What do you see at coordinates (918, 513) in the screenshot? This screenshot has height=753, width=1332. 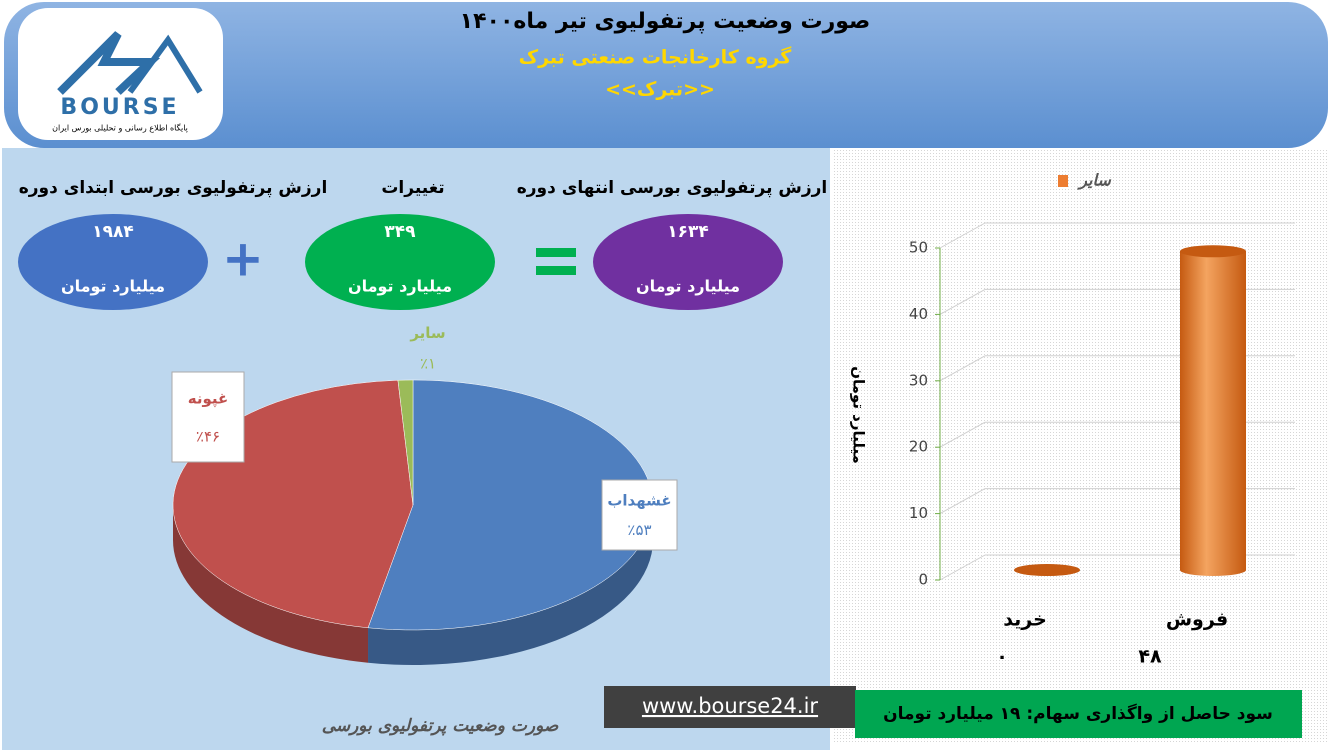 I see `y-tick-label: 10` at bounding box center [918, 513].